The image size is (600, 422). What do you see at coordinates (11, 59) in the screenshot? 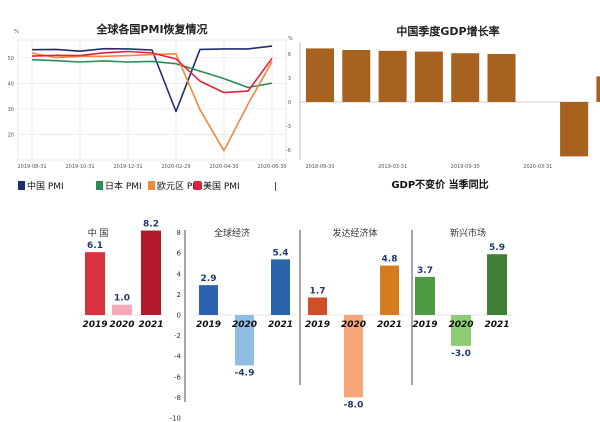
I see `pmi-y-tick: 50` at bounding box center [11, 59].